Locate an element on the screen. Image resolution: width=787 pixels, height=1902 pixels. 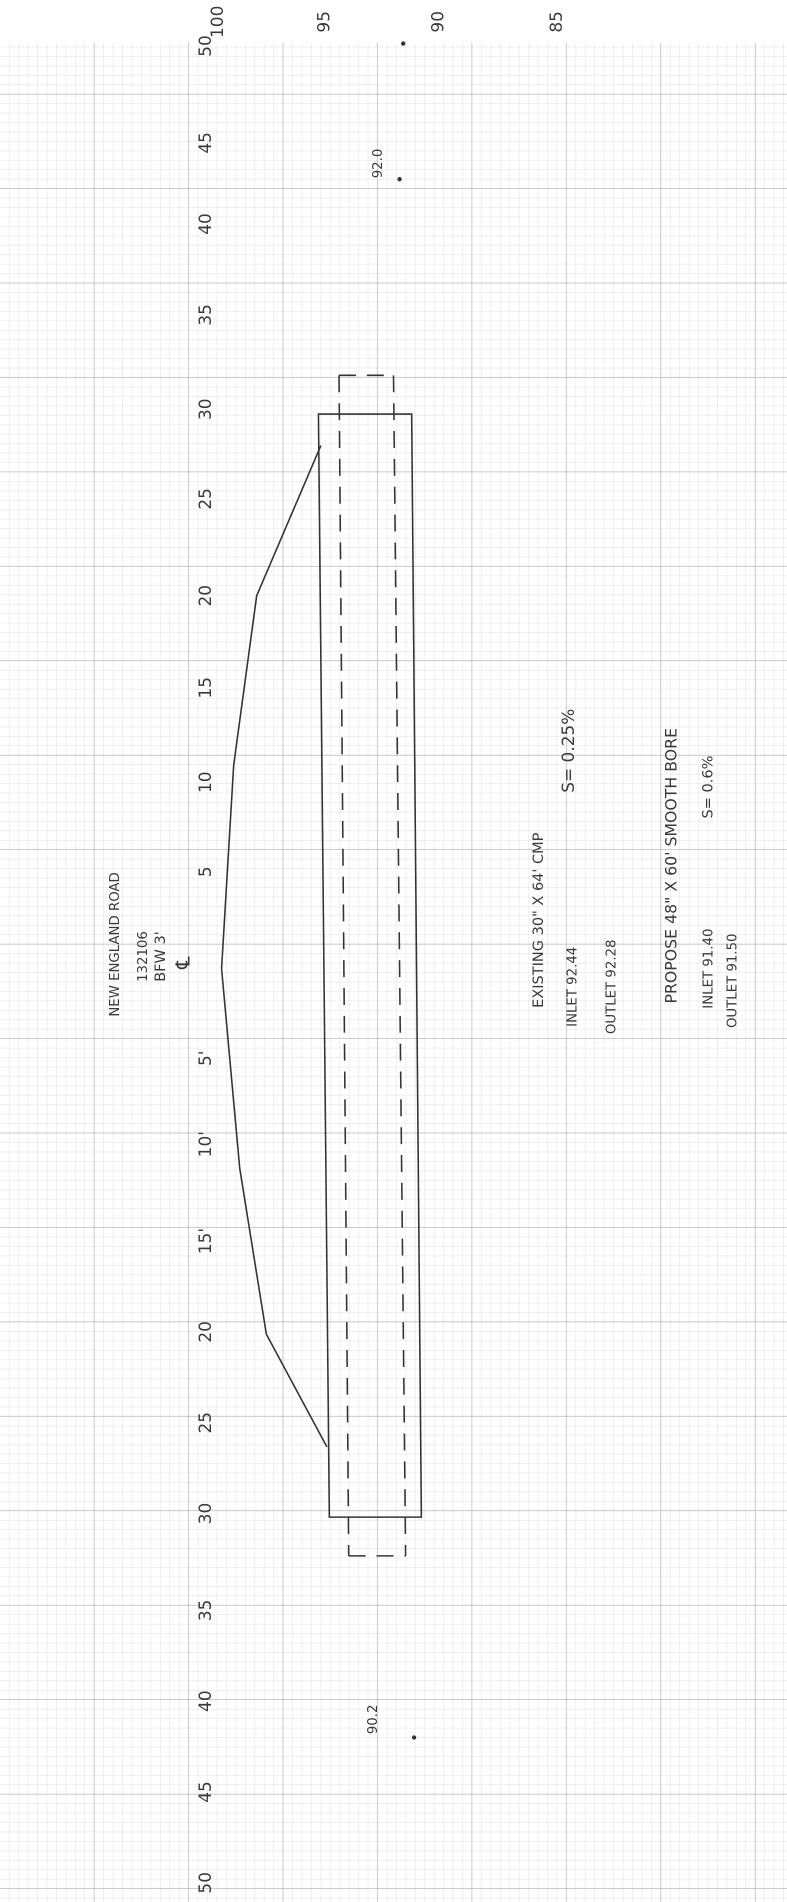
existing-inlet: INLET 92.44 is located at coordinates (573, 987).